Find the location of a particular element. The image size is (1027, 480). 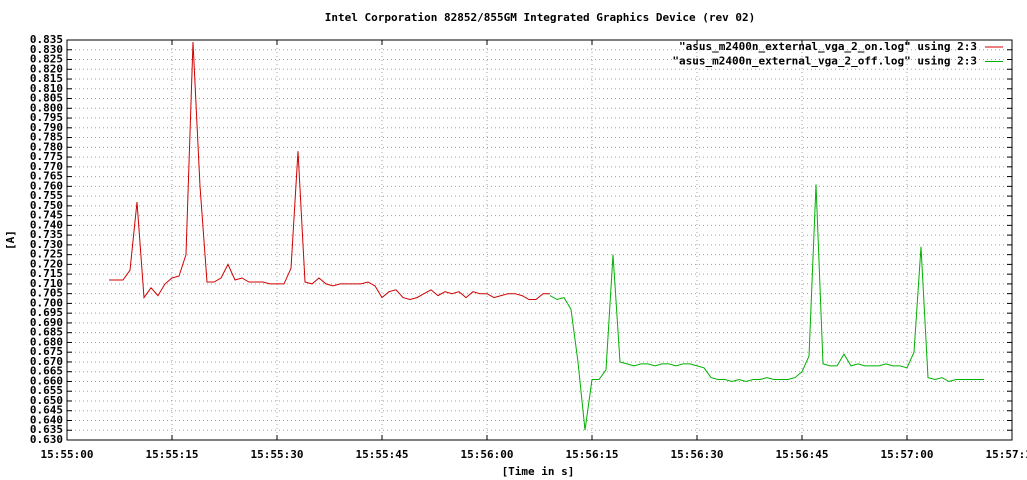

y-tick-label: 0.720 is located at coordinates (46, 263).